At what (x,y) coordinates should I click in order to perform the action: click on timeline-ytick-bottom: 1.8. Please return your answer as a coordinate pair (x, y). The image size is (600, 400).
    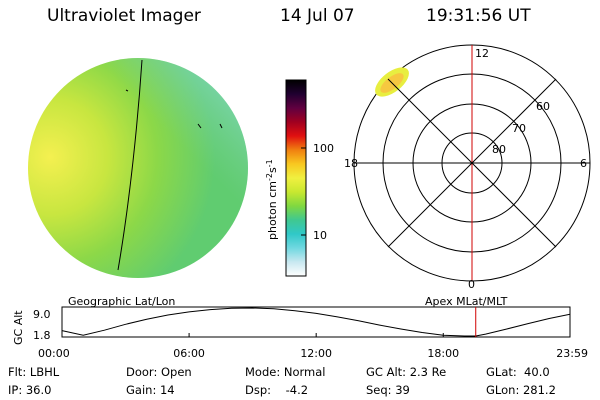
    Looking at the image, I should click on (42, 335).